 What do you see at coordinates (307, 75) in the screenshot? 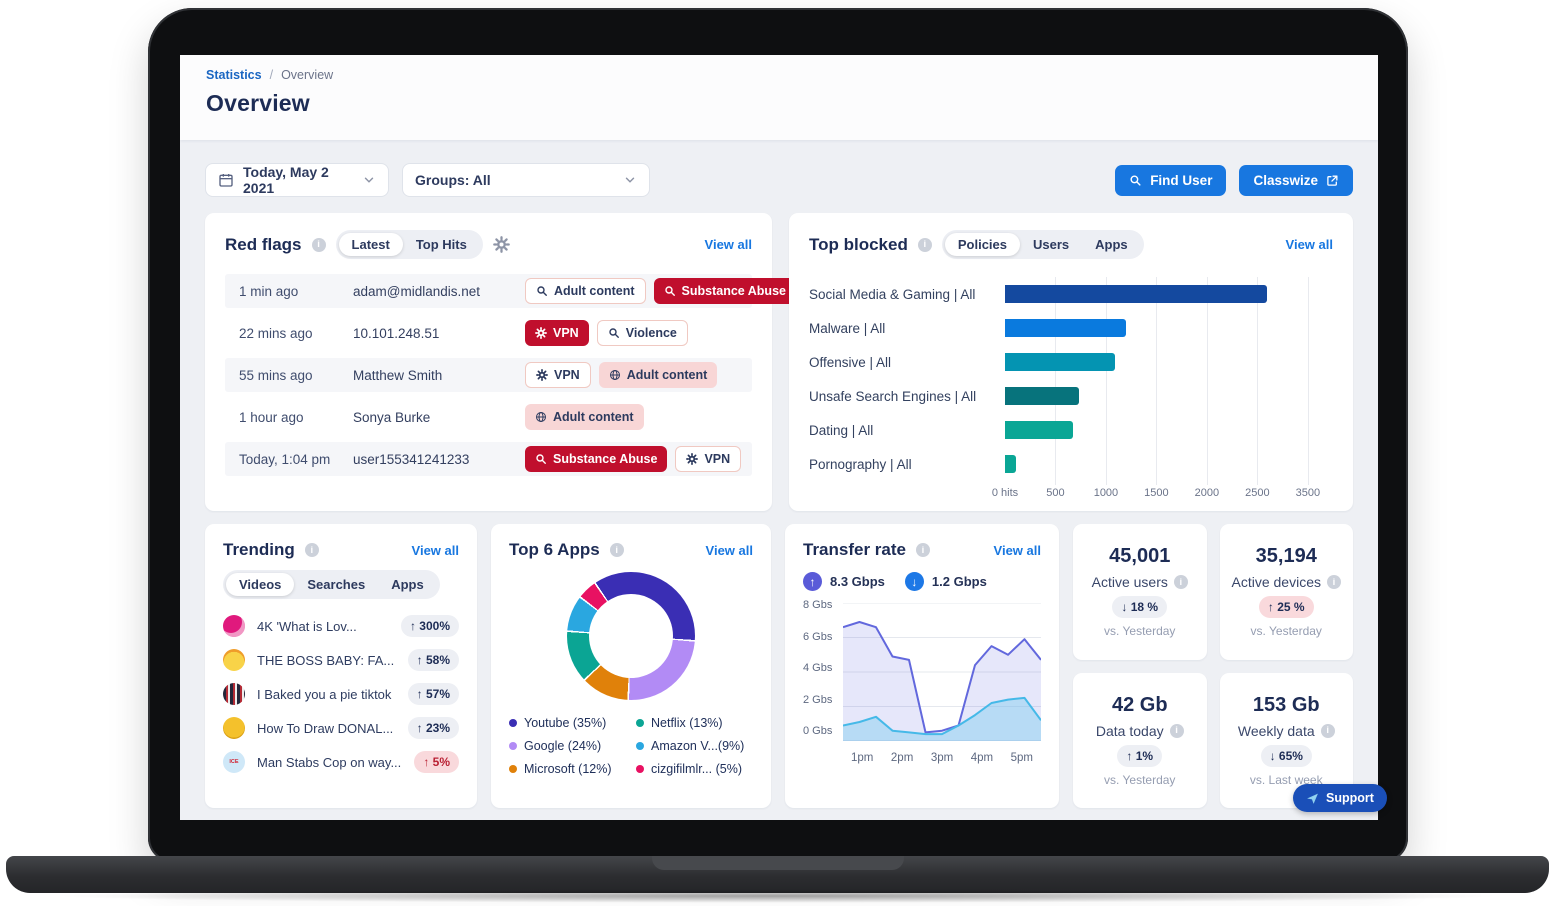
I see `breadcrumb-overview: Overview` at bounding box center [307, 75].